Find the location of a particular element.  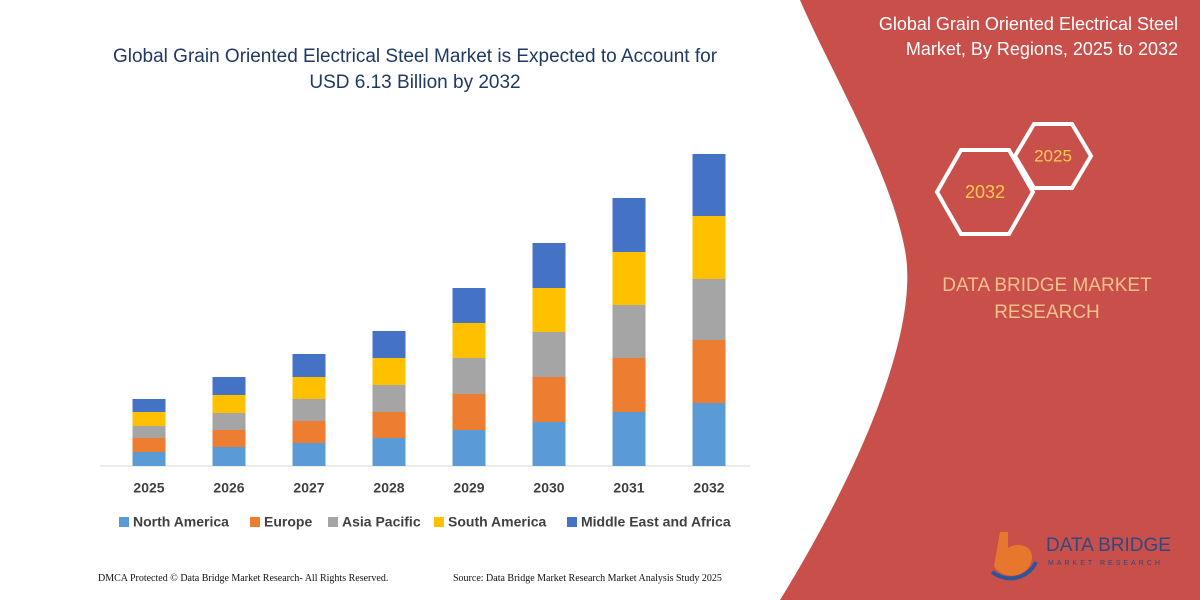

logo-name: DATA BRIDGE is located at coordinates (1108, 545).